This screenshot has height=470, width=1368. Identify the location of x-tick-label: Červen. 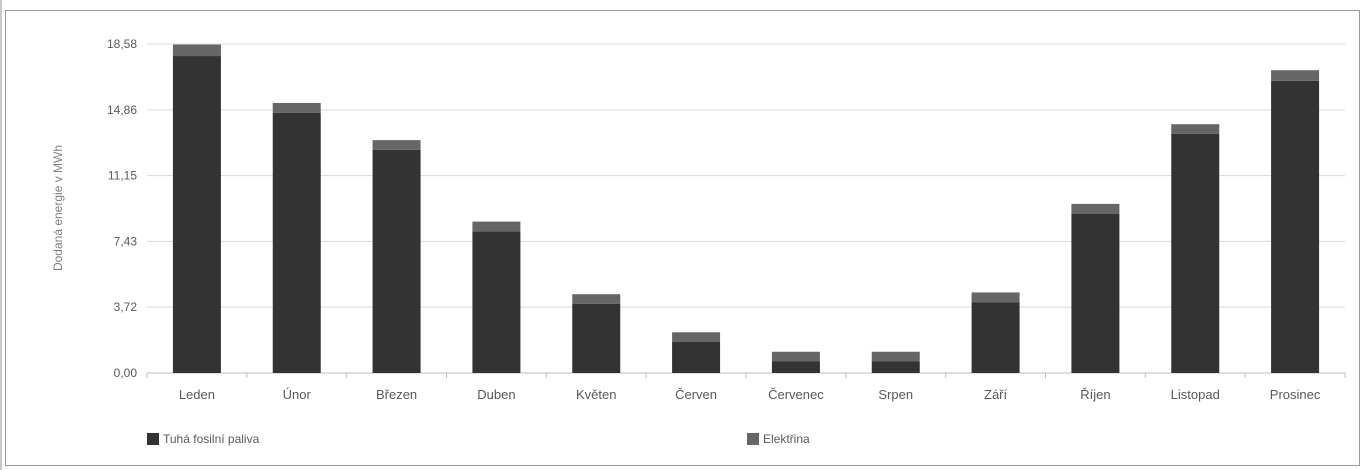
(696, 394).